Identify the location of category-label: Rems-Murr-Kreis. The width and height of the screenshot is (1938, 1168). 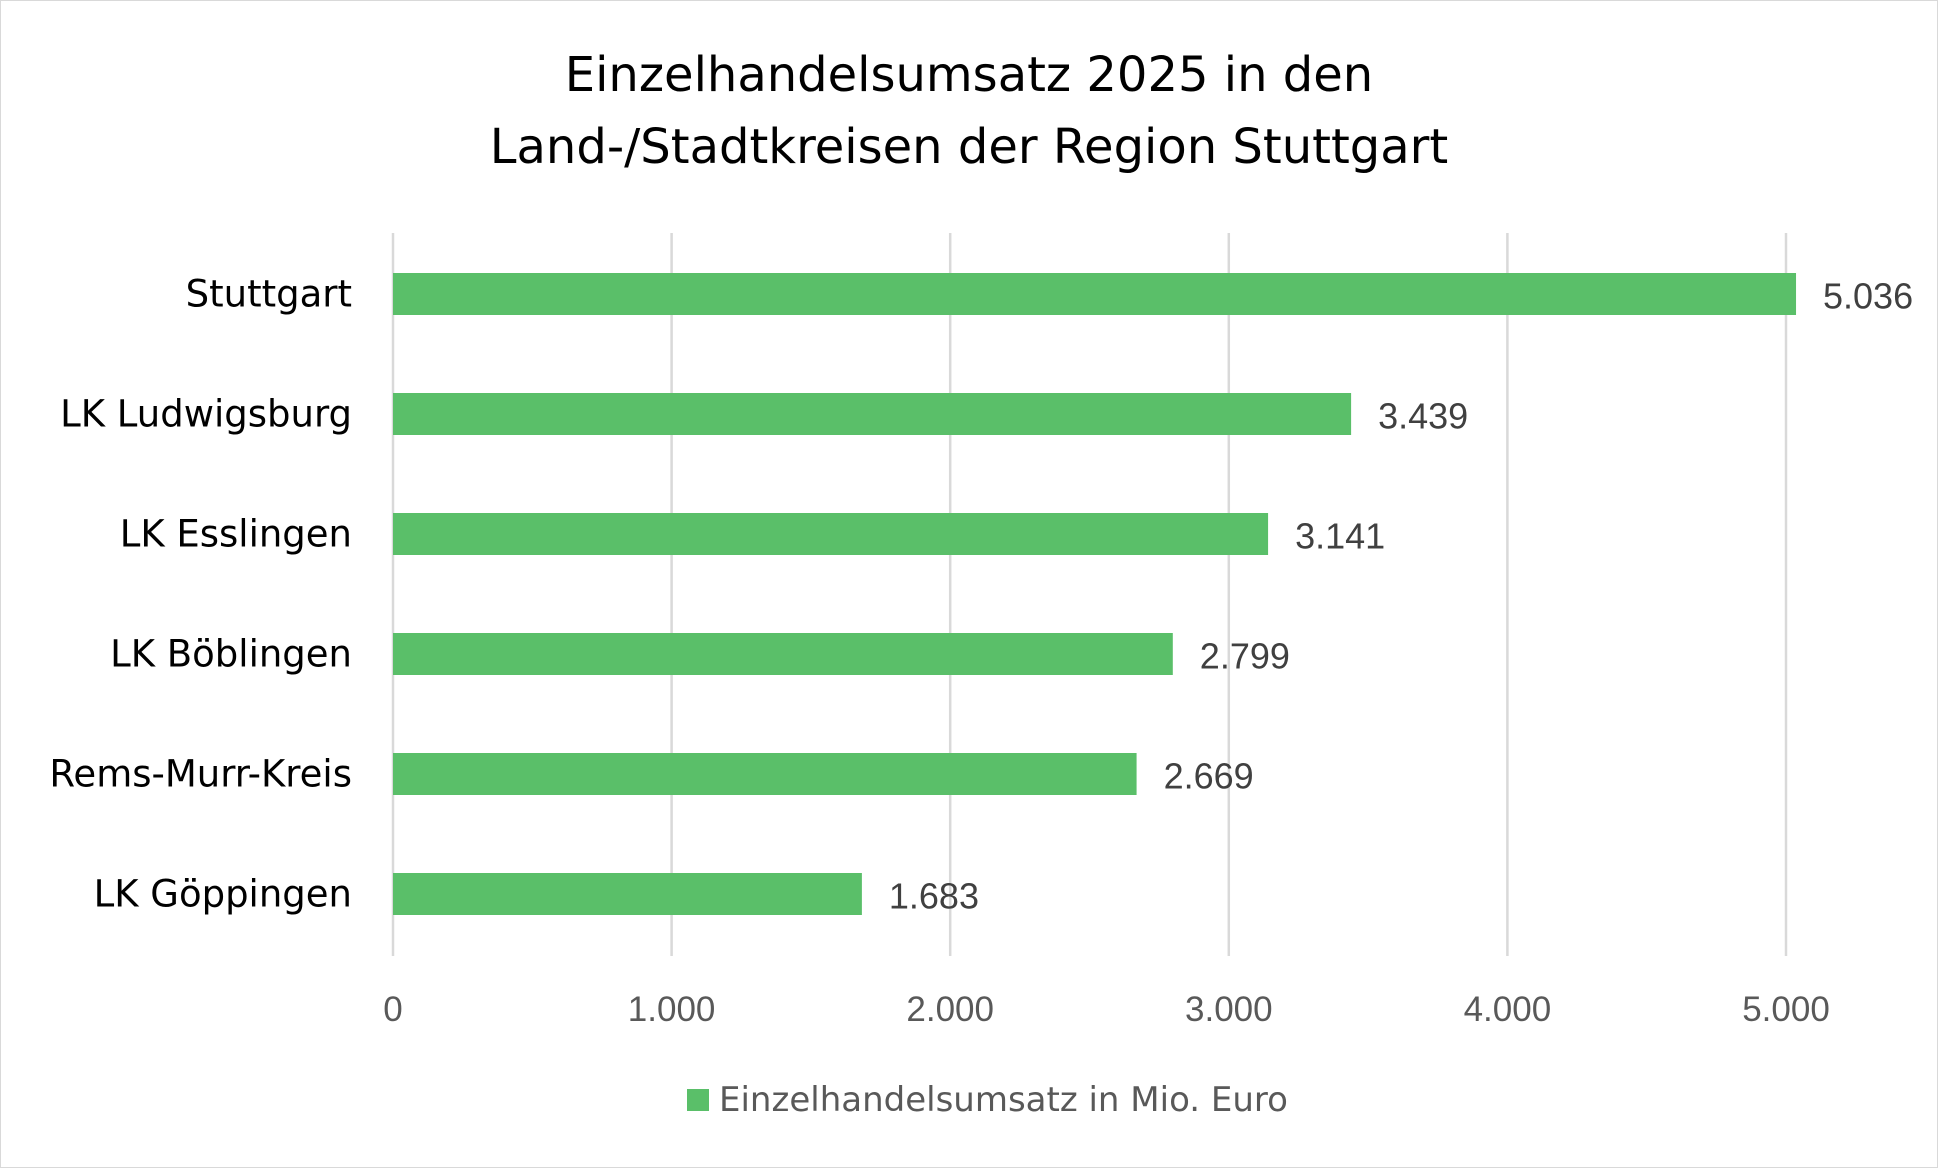
(200, 774).